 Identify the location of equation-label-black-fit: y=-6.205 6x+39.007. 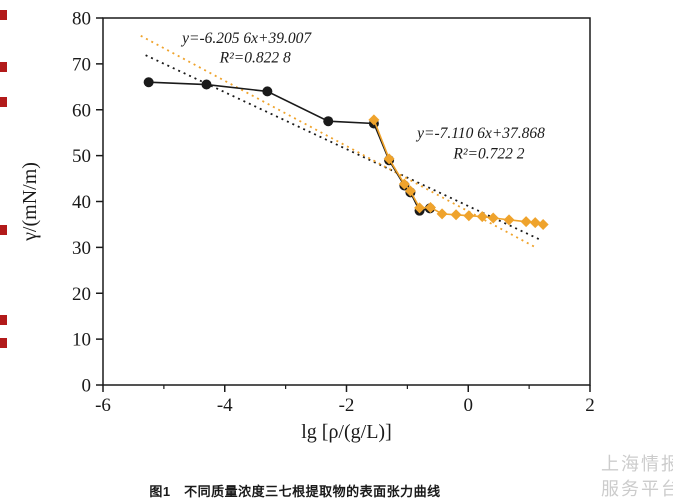
(246, 38).